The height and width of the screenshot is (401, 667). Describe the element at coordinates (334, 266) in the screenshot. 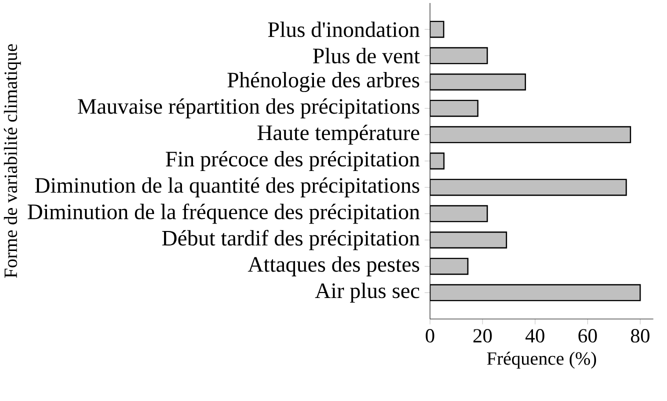

I see `y-tick-label: Attaques des pestes` at that location.